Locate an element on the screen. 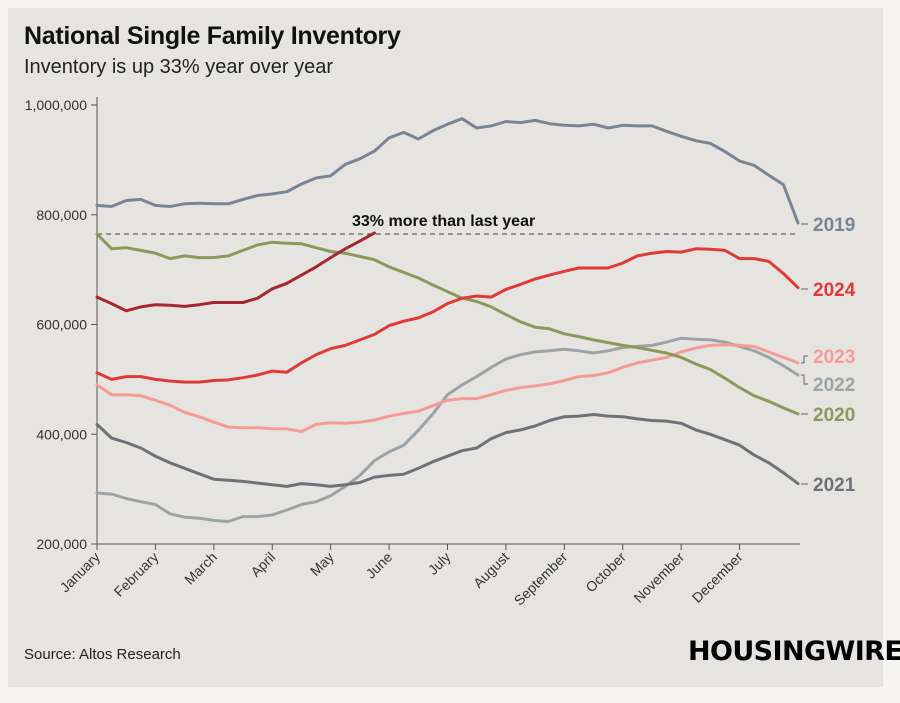  x-tick-label: September is located at coordinates (541, 579).